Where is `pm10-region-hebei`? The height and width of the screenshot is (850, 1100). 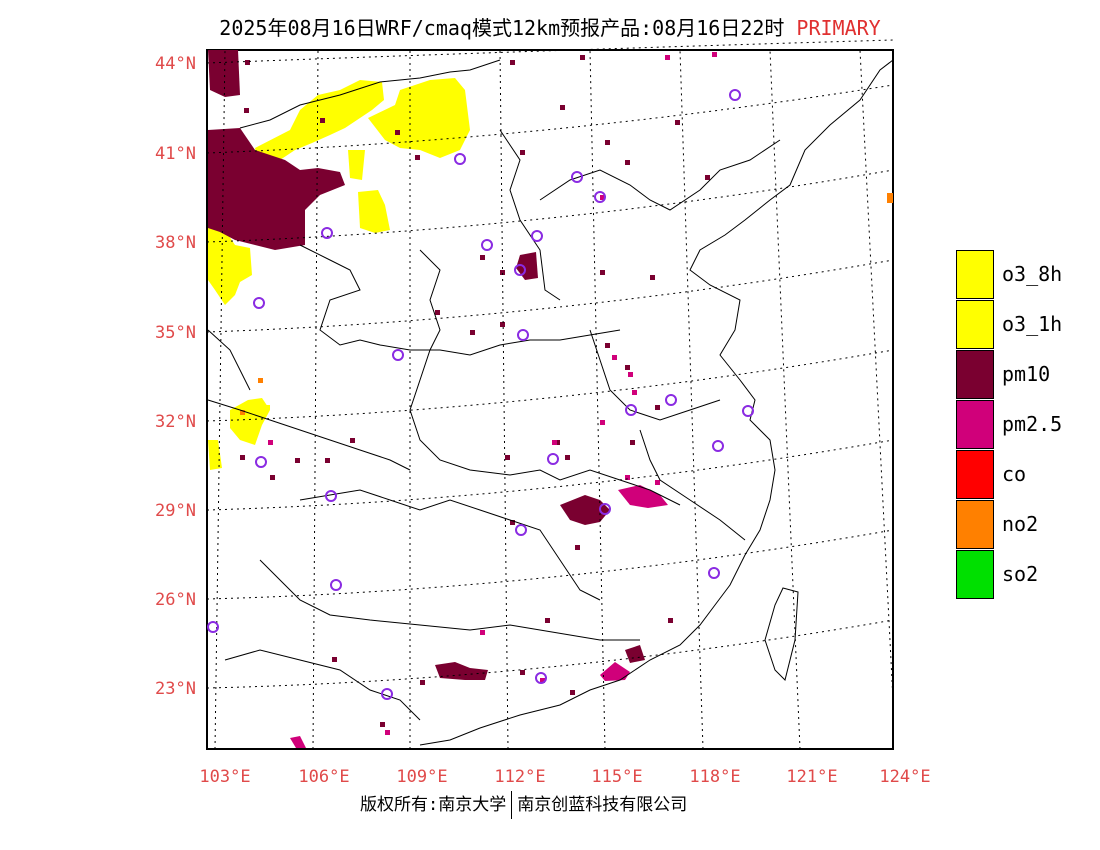 pm10-region-hebei is located at coordinates (527, 266).